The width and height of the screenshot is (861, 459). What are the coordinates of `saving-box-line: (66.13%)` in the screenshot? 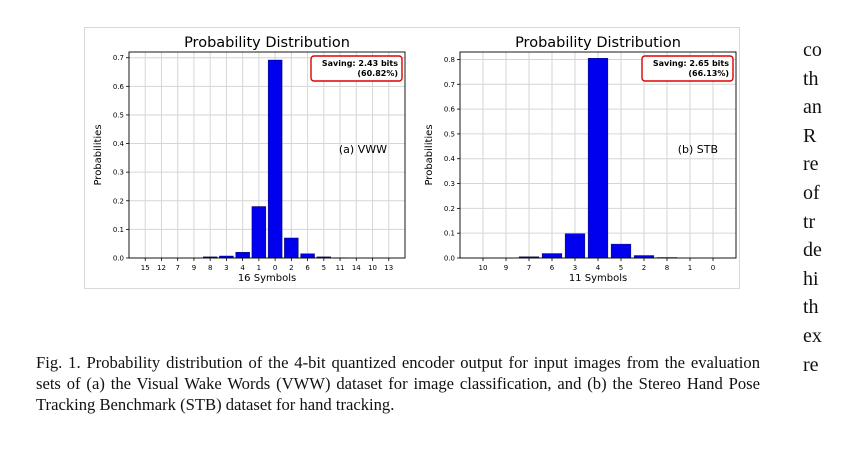 It's located at (708, 73).